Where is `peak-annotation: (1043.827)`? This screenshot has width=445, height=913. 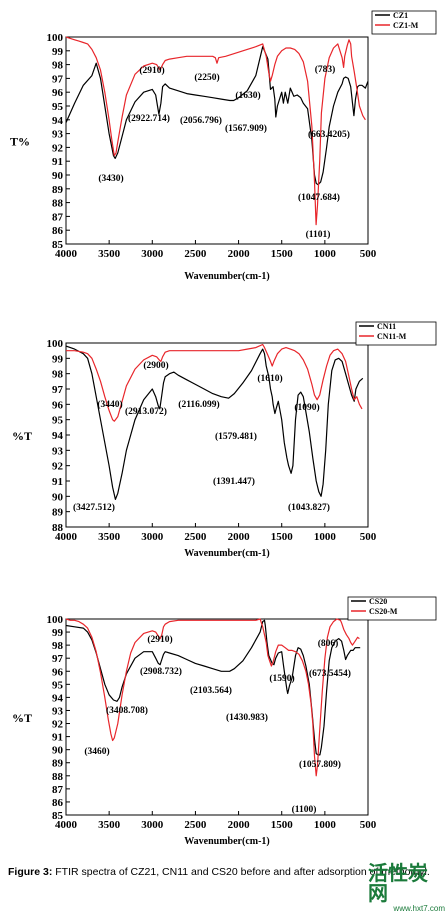 peak-annotation: (1043.827) is located at coordinates (309, 507).